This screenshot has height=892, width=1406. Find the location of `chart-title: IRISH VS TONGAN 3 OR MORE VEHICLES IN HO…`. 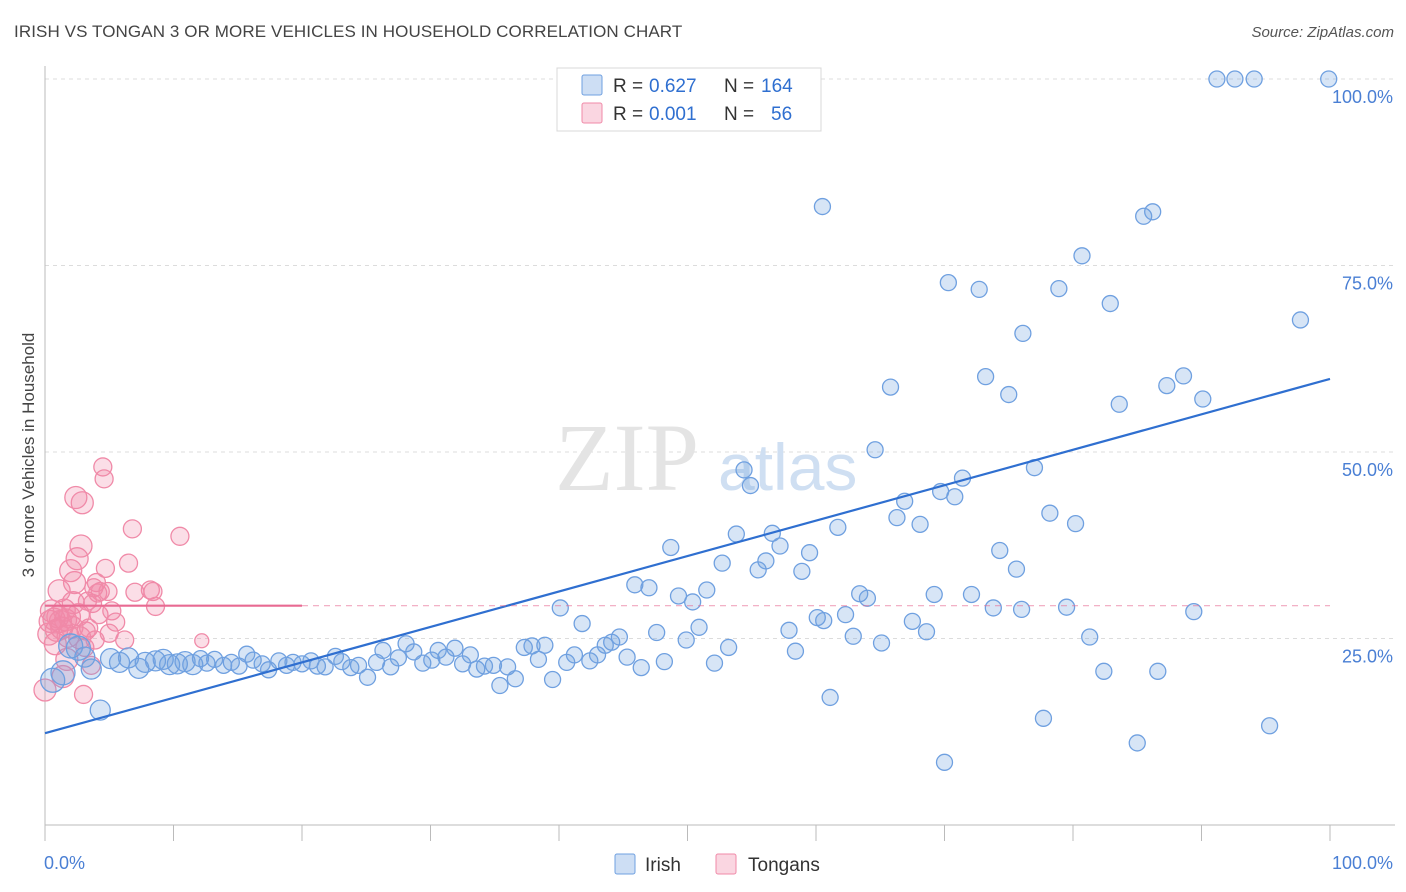

chart-title: IRISH VS TONGAN 3 OR MORE VEHICLES IN HO… is located at coordinates (348, 31).